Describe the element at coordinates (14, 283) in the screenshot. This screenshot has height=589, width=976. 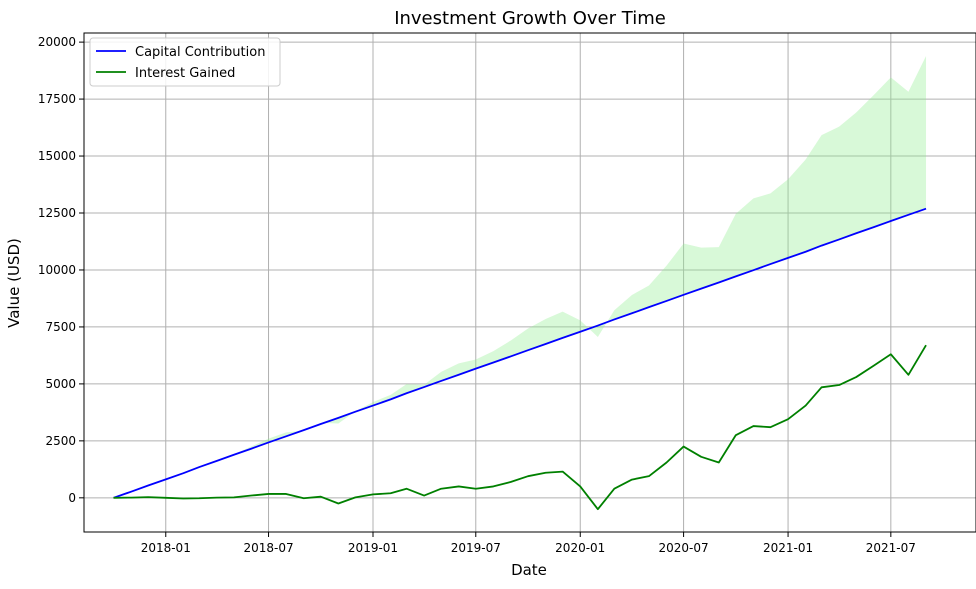
I see `y-axis-label: Value (USD)` at that location.